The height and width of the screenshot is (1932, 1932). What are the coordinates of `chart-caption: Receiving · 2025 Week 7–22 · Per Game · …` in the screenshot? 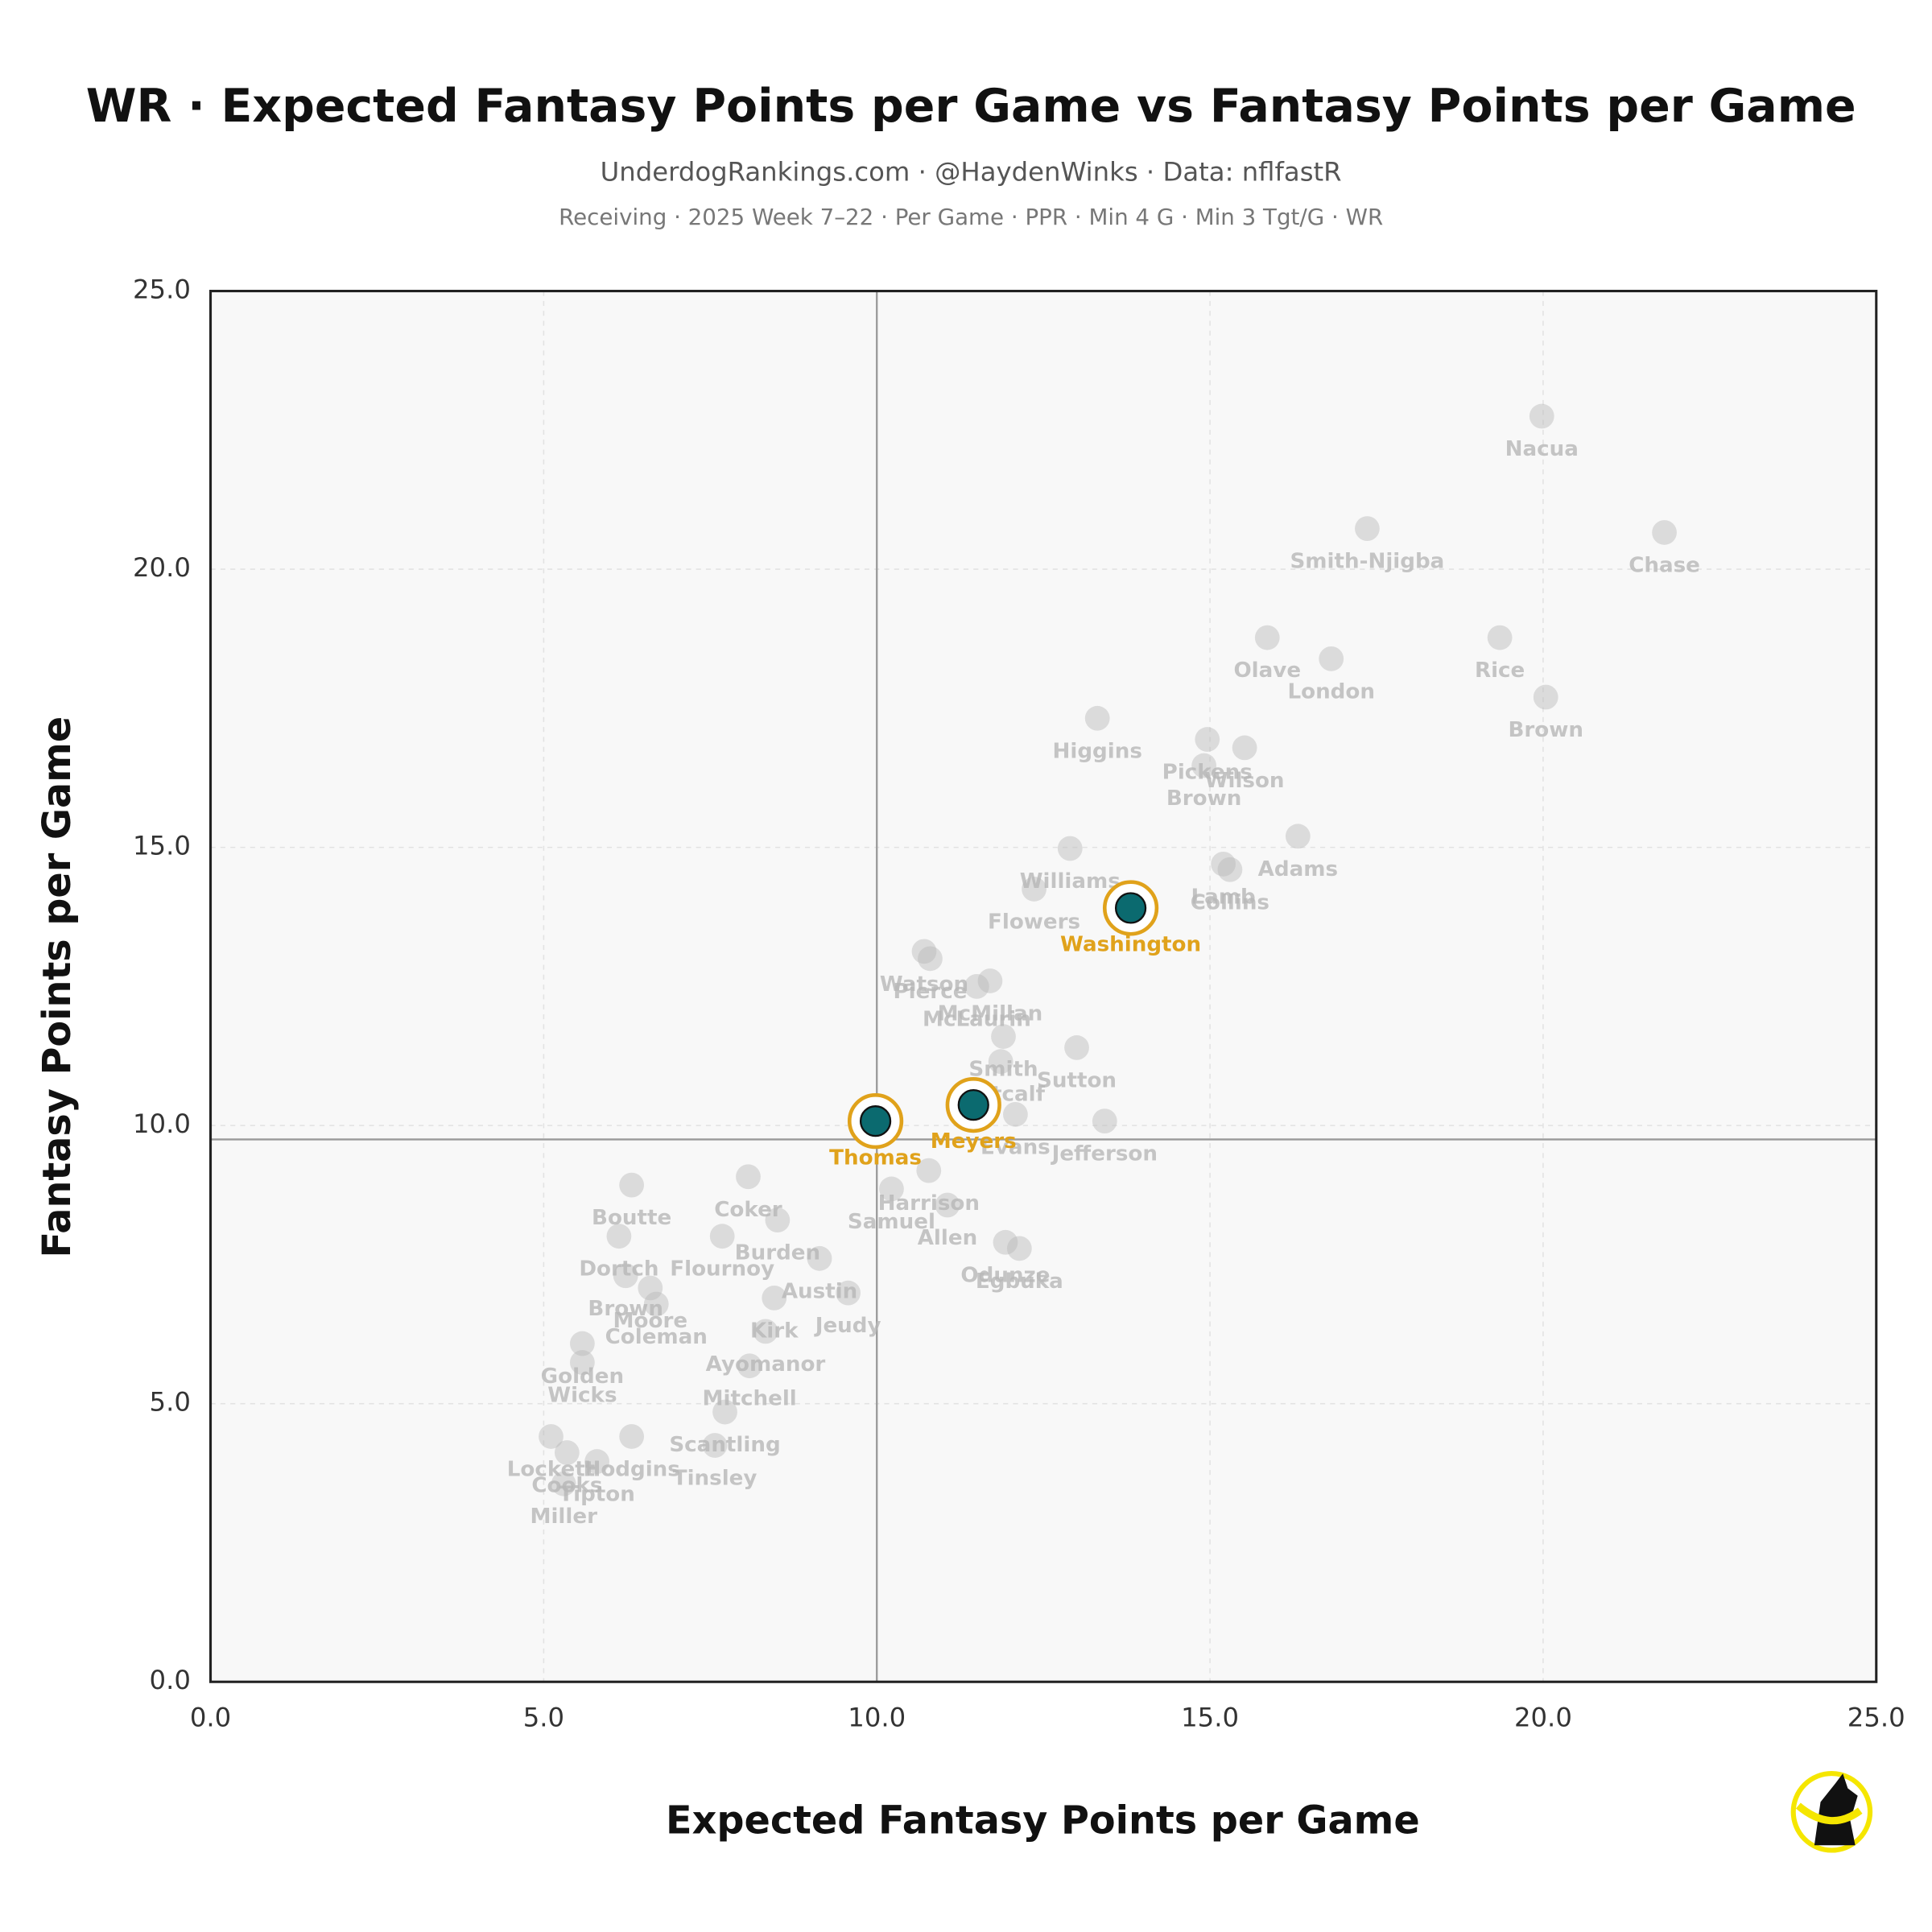 It's located at (971, 217).